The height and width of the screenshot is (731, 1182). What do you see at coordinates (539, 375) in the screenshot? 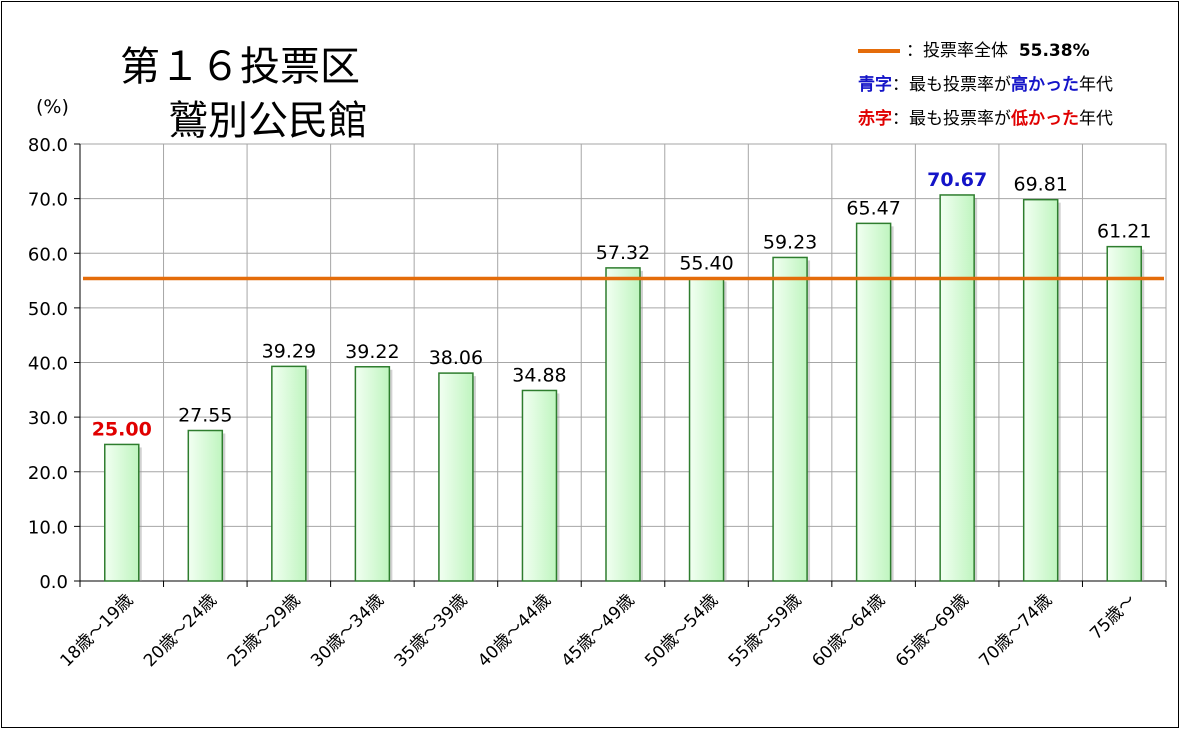
I see `data-label-5: 34.88` at bounding box center [539, 375].